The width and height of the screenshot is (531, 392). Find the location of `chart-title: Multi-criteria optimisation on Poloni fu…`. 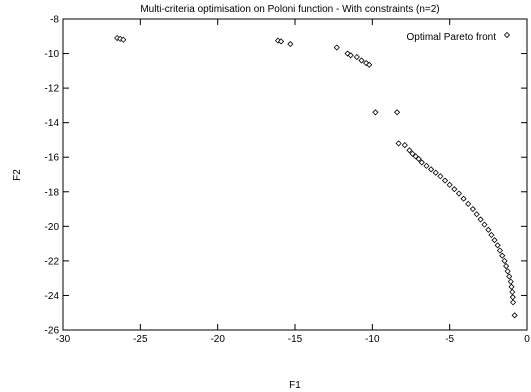

chart-title: Multi-criteria optimisation on Poloni fu… is located at coordinates (289, 9).